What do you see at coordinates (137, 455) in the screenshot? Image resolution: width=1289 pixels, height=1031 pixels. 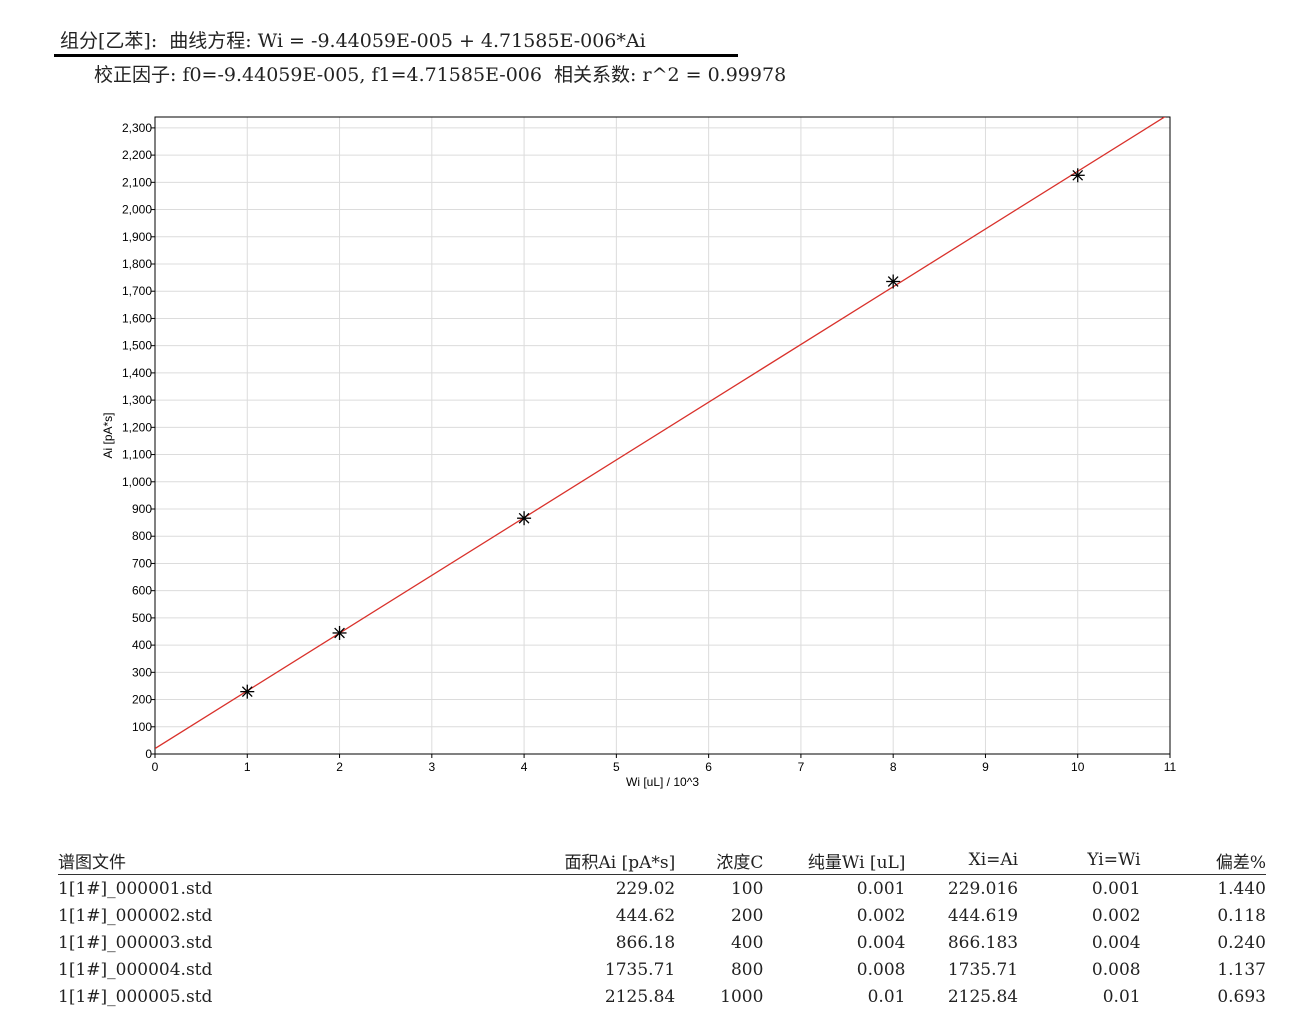 I see `y-tick-label: 1,100` at bounding box center [137, 455].